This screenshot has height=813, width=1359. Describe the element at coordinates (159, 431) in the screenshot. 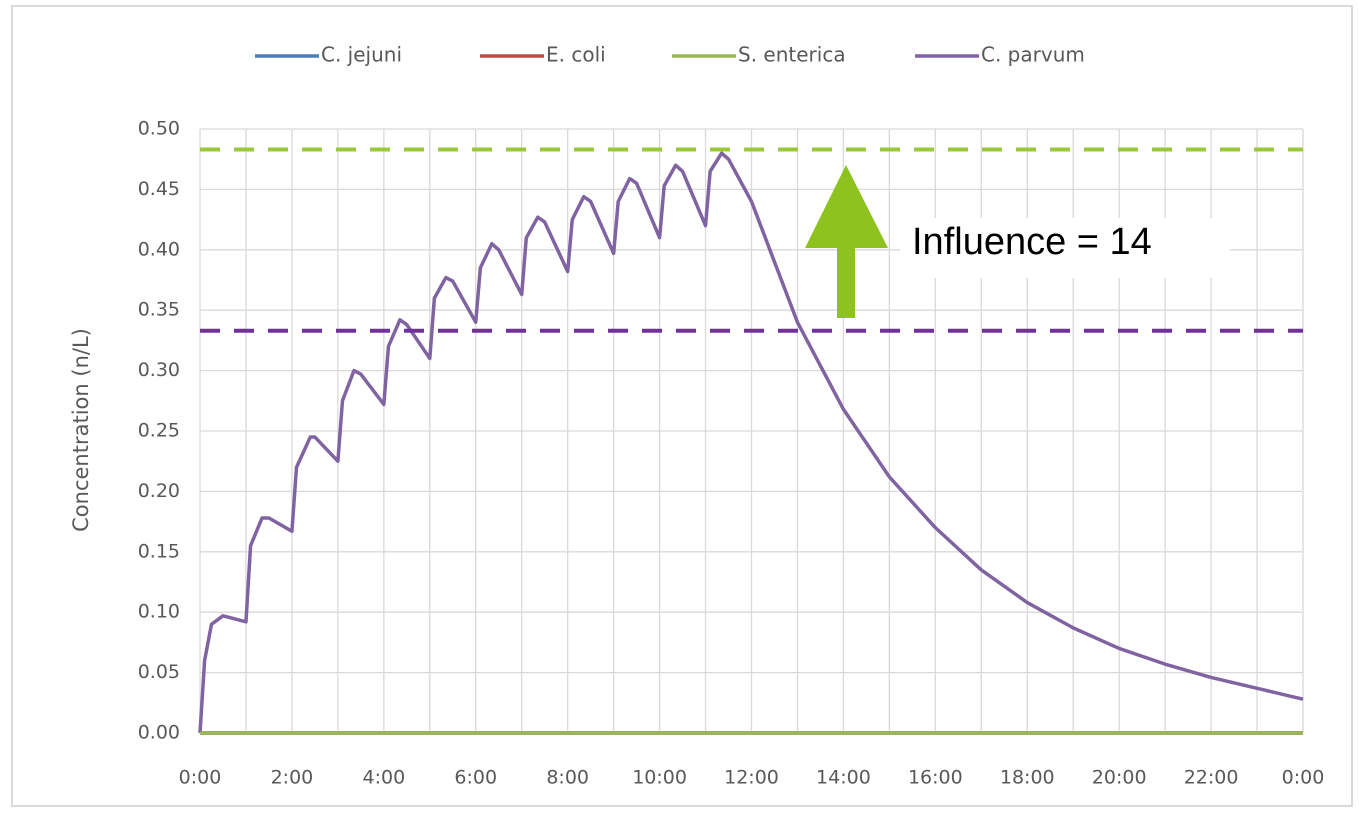

I see `y-tick-label: 0.25` at that location.